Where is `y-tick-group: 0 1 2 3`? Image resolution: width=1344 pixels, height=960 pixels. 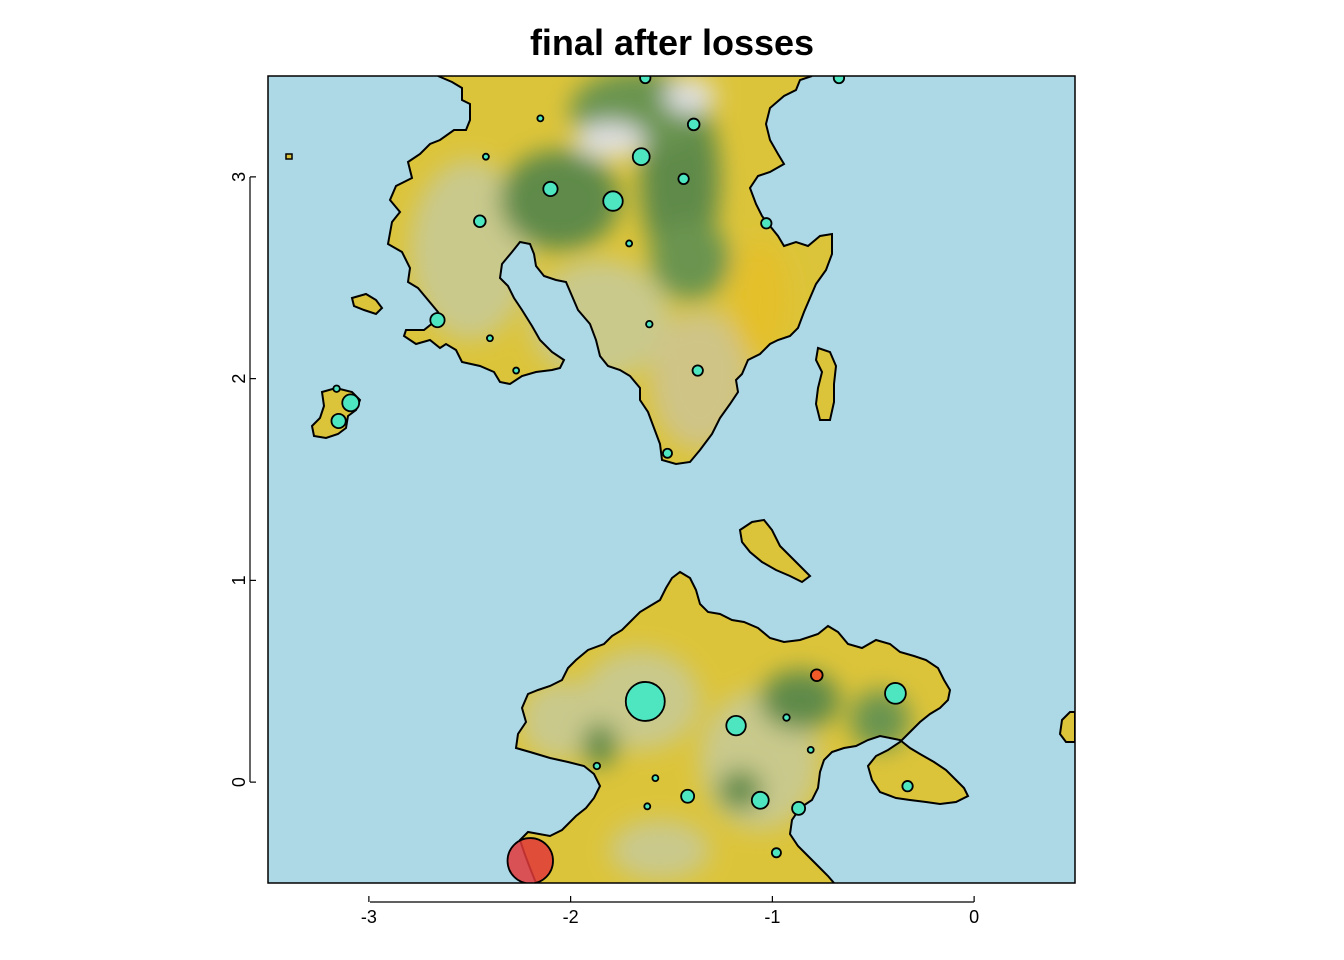 y-tick-group: 0 1 2 3 is located at coordinates (242, 479).